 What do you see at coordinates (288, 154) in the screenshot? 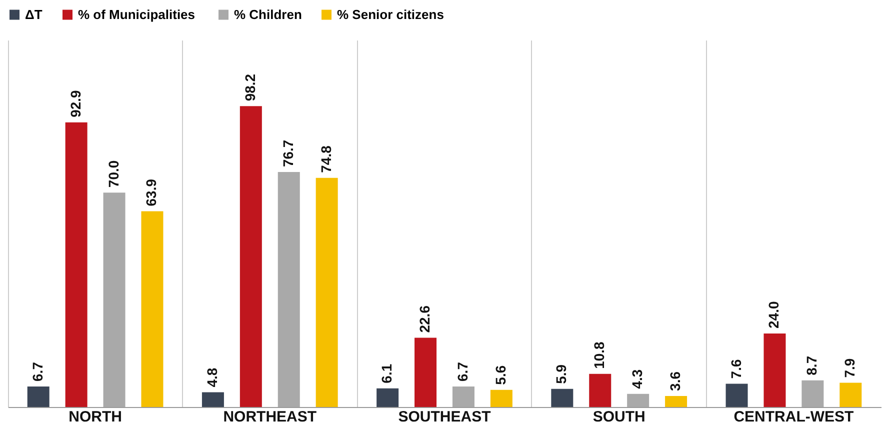
I see `data-label: 76.7` at bounding box center [288, 154].